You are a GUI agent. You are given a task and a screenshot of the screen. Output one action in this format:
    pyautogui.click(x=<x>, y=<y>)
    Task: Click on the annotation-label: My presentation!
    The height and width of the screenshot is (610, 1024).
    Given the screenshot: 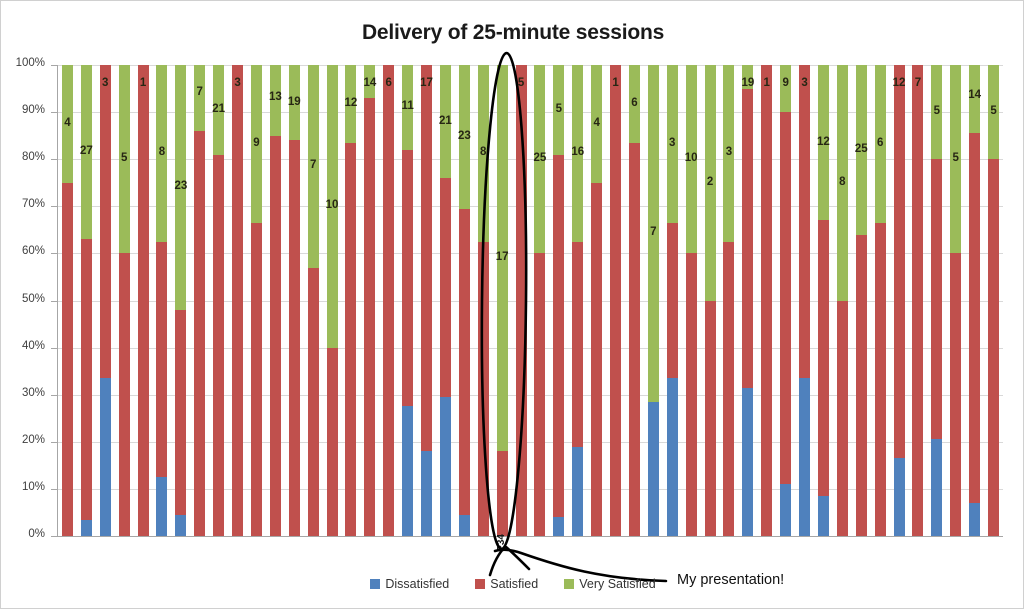 What is the action you would take?
    pyautogui.click(x=731, y=580)
    